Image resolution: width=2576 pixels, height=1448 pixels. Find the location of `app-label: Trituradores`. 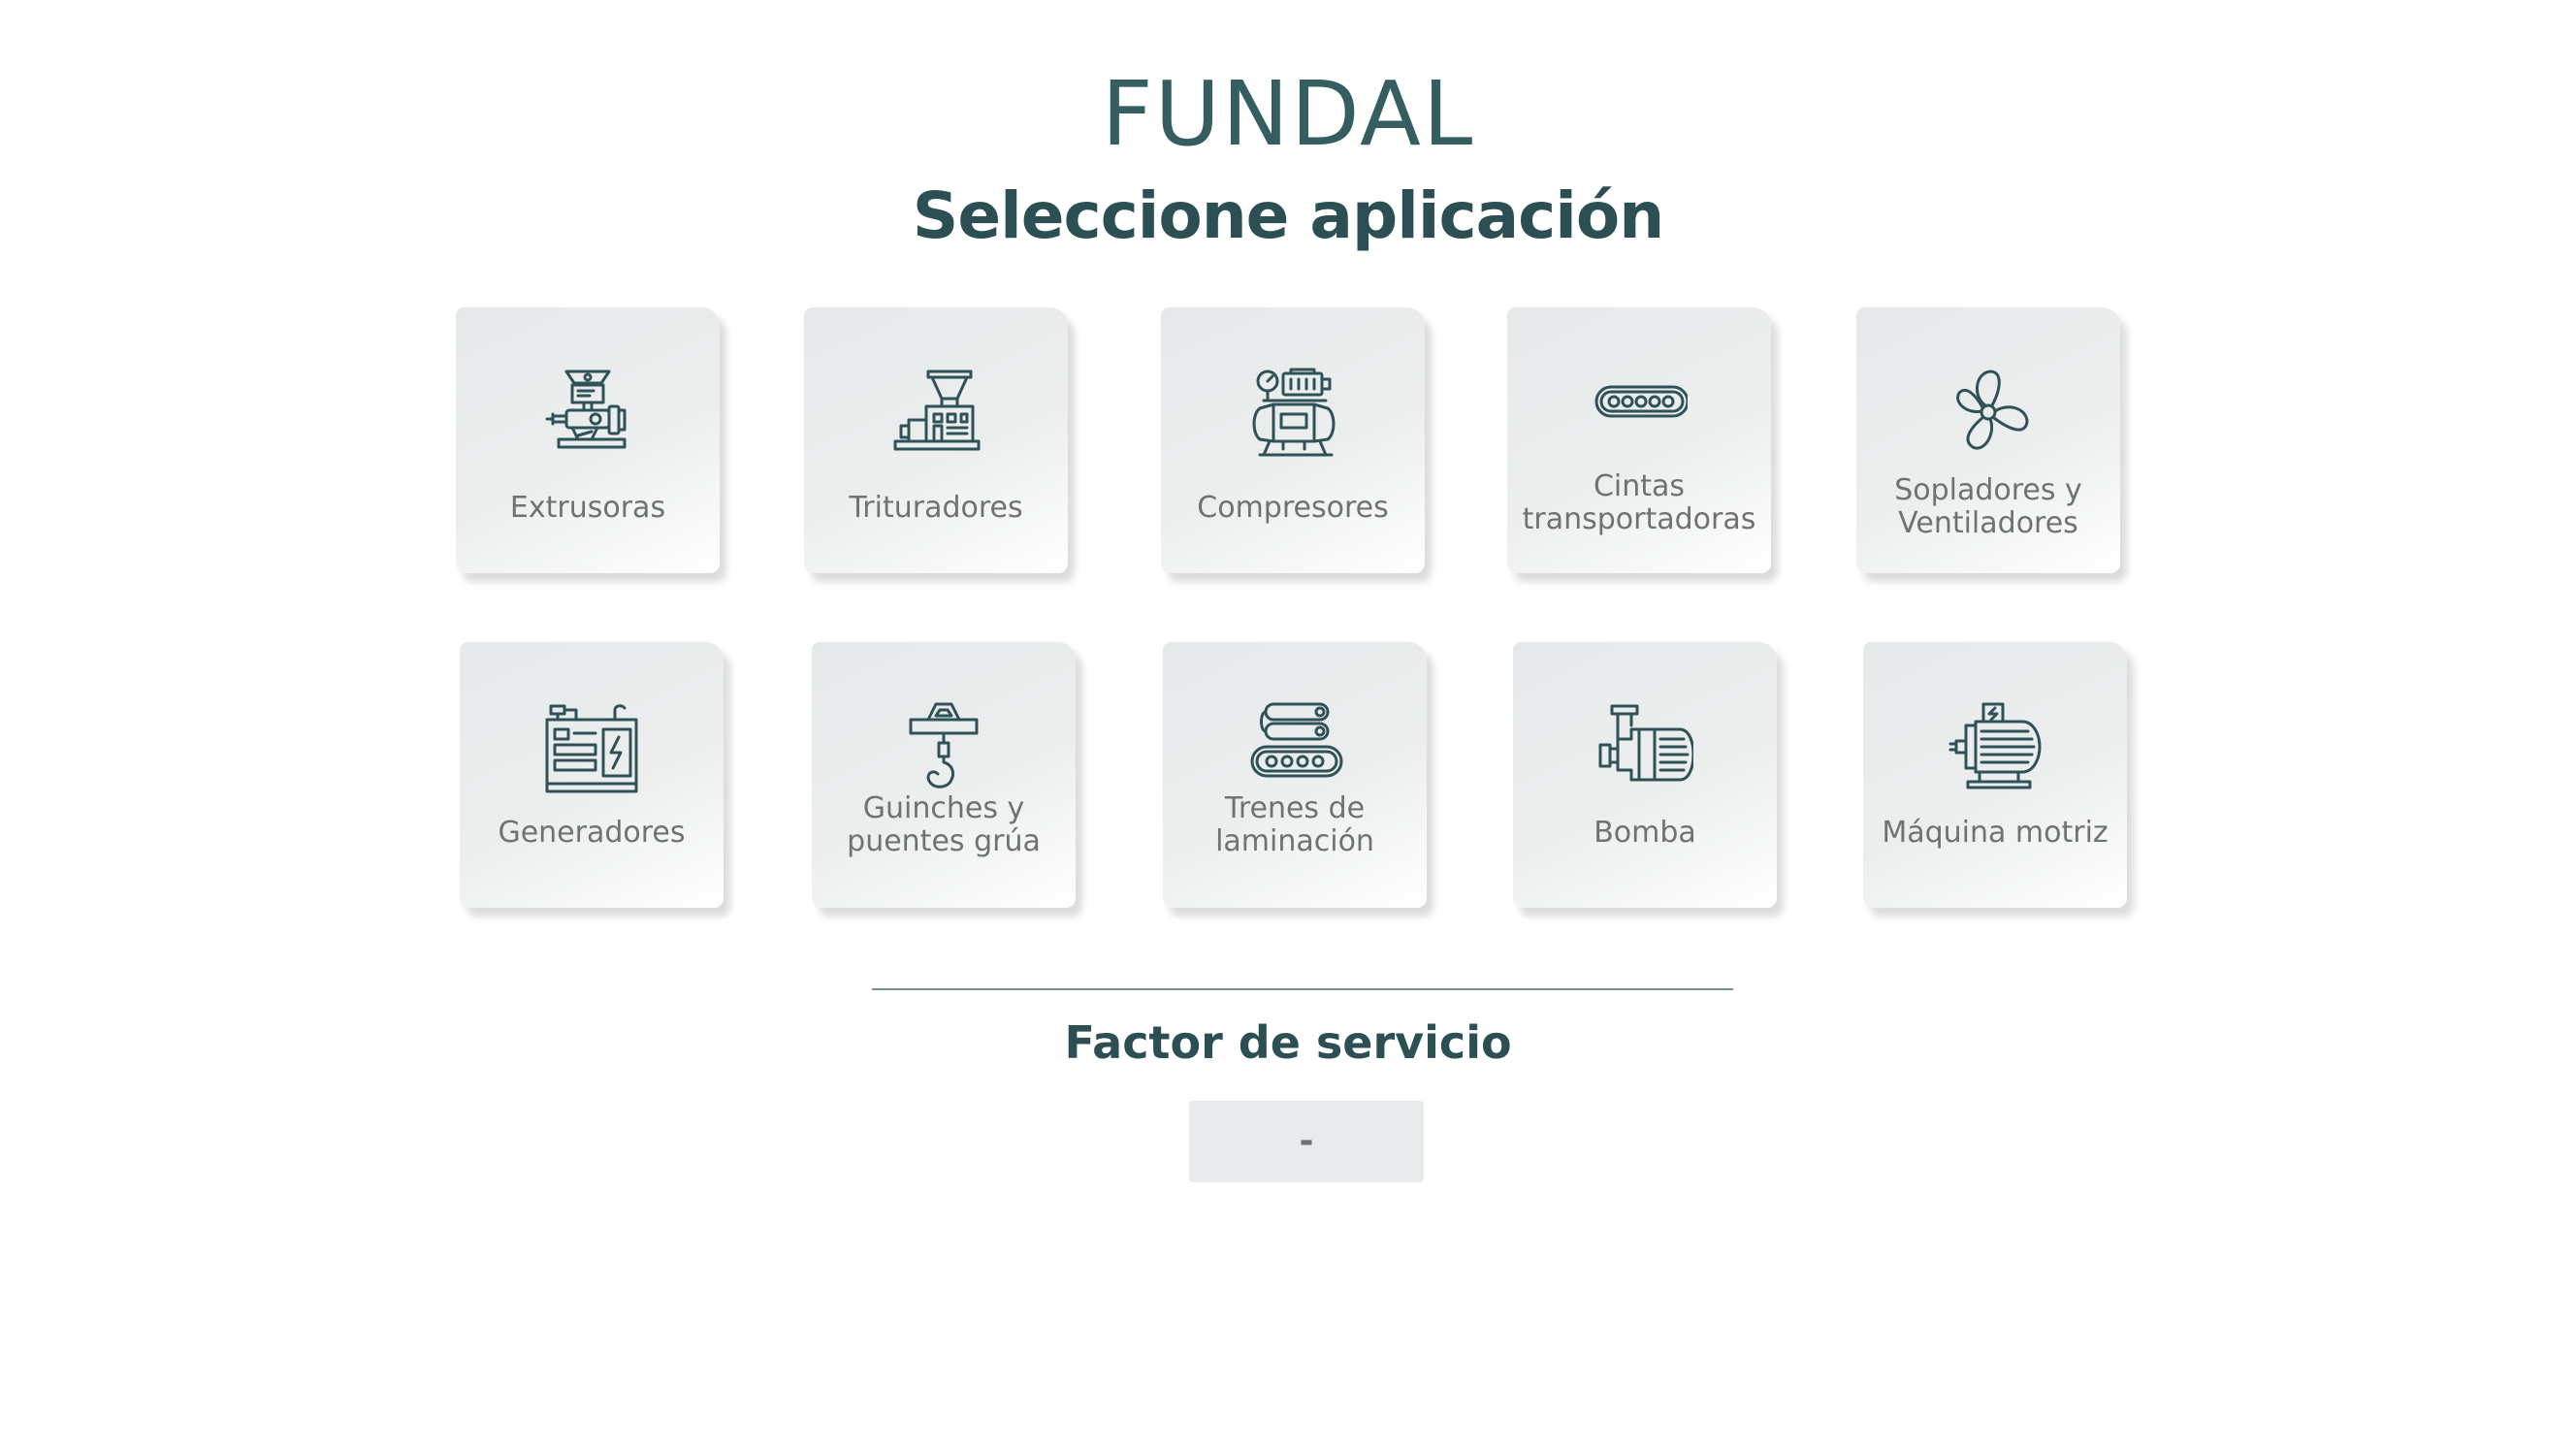

app-label: Trituradores is located at coordinates (936, 508).